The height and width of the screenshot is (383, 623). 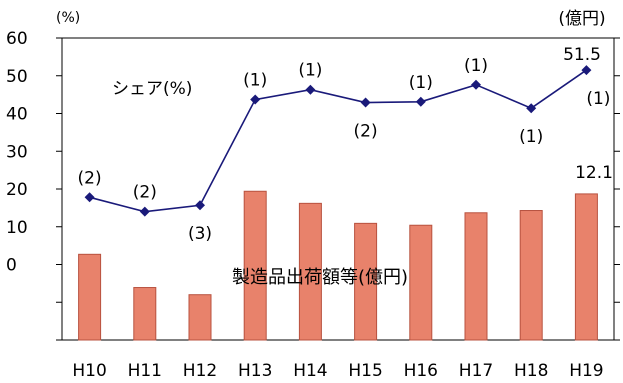 What do you see at coordinates (310, 371) in the screenshot?
I see `x-tick-label: H14` at bounding box center [310, 371].